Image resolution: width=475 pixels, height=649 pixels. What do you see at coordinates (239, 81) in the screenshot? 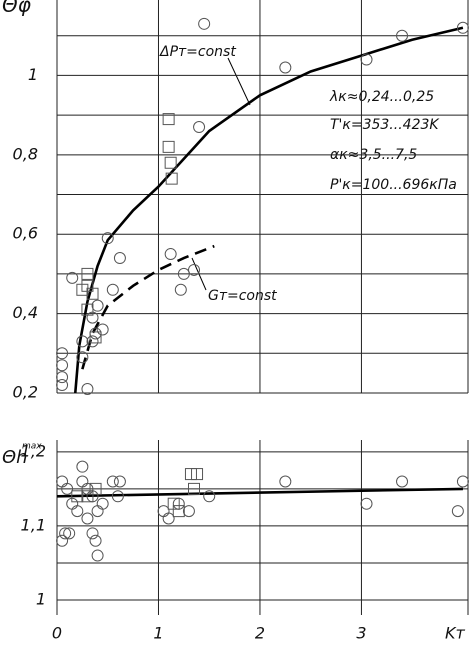
I see `leader` at bounding box center [239, 81].